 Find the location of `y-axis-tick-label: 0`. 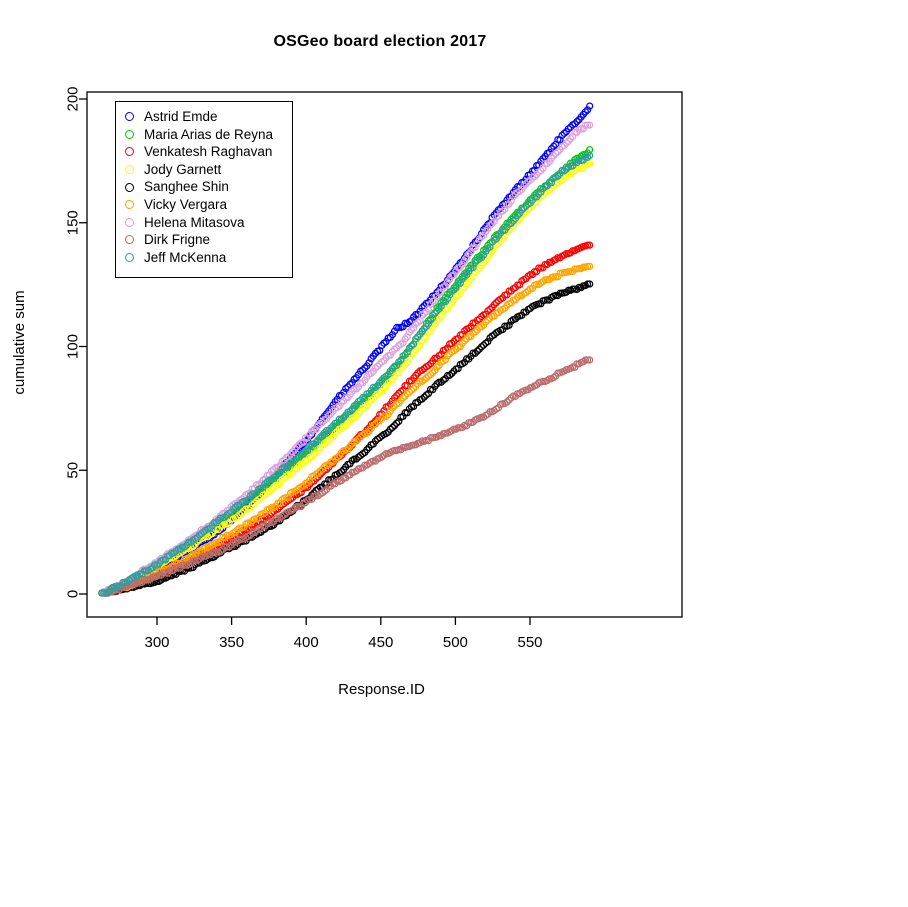

y-axis-tick-label: 0 is located at coordinates (73, 594).